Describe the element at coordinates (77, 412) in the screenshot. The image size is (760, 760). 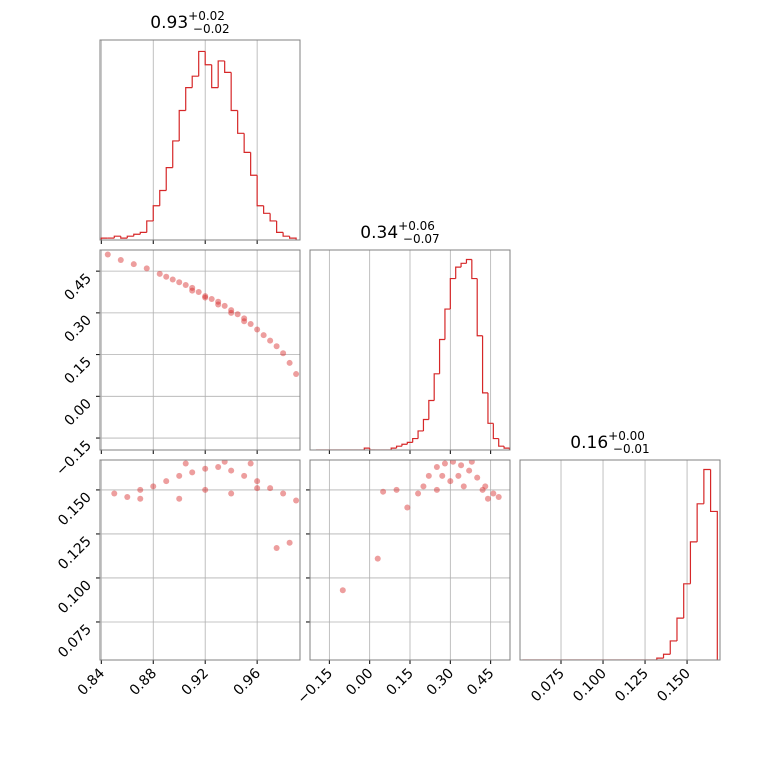
I see `y-tick-label: 0.00` at that location.